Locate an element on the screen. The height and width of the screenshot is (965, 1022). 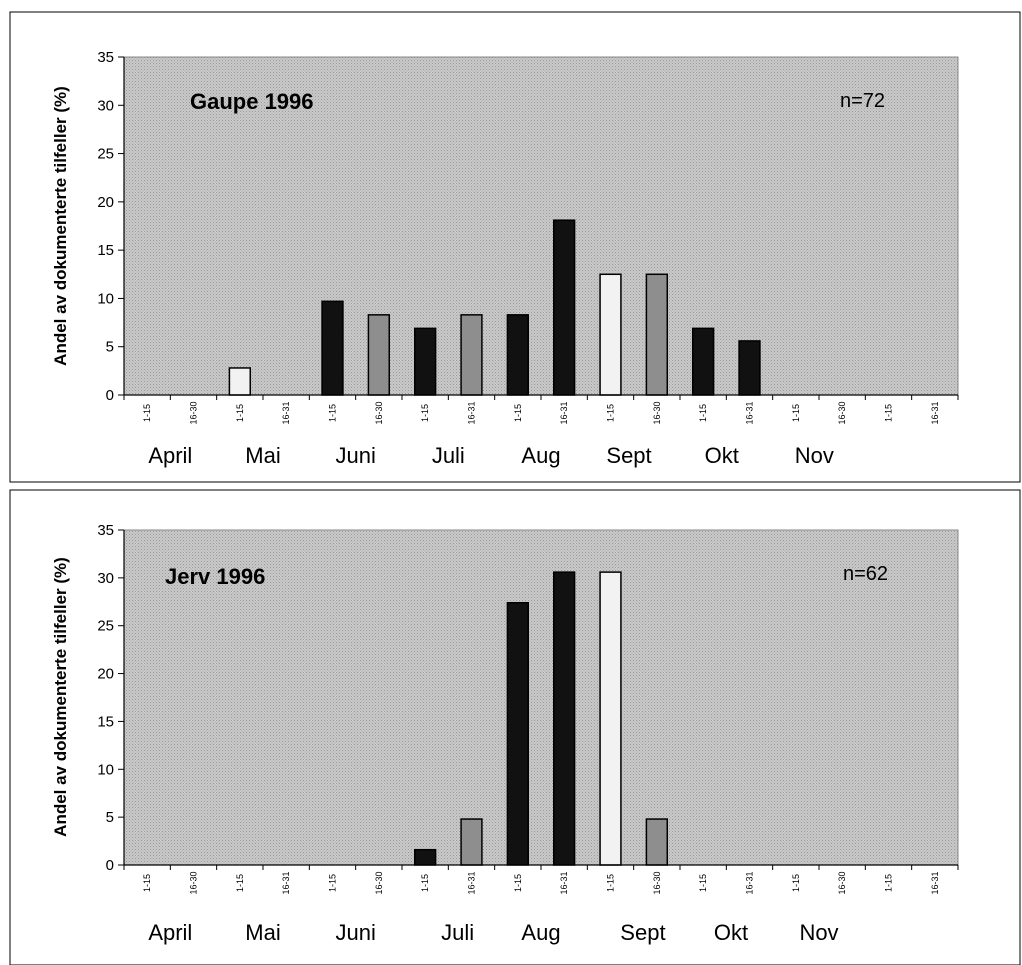
sample-size-label: n=72 is located at coordinates (862, 101).